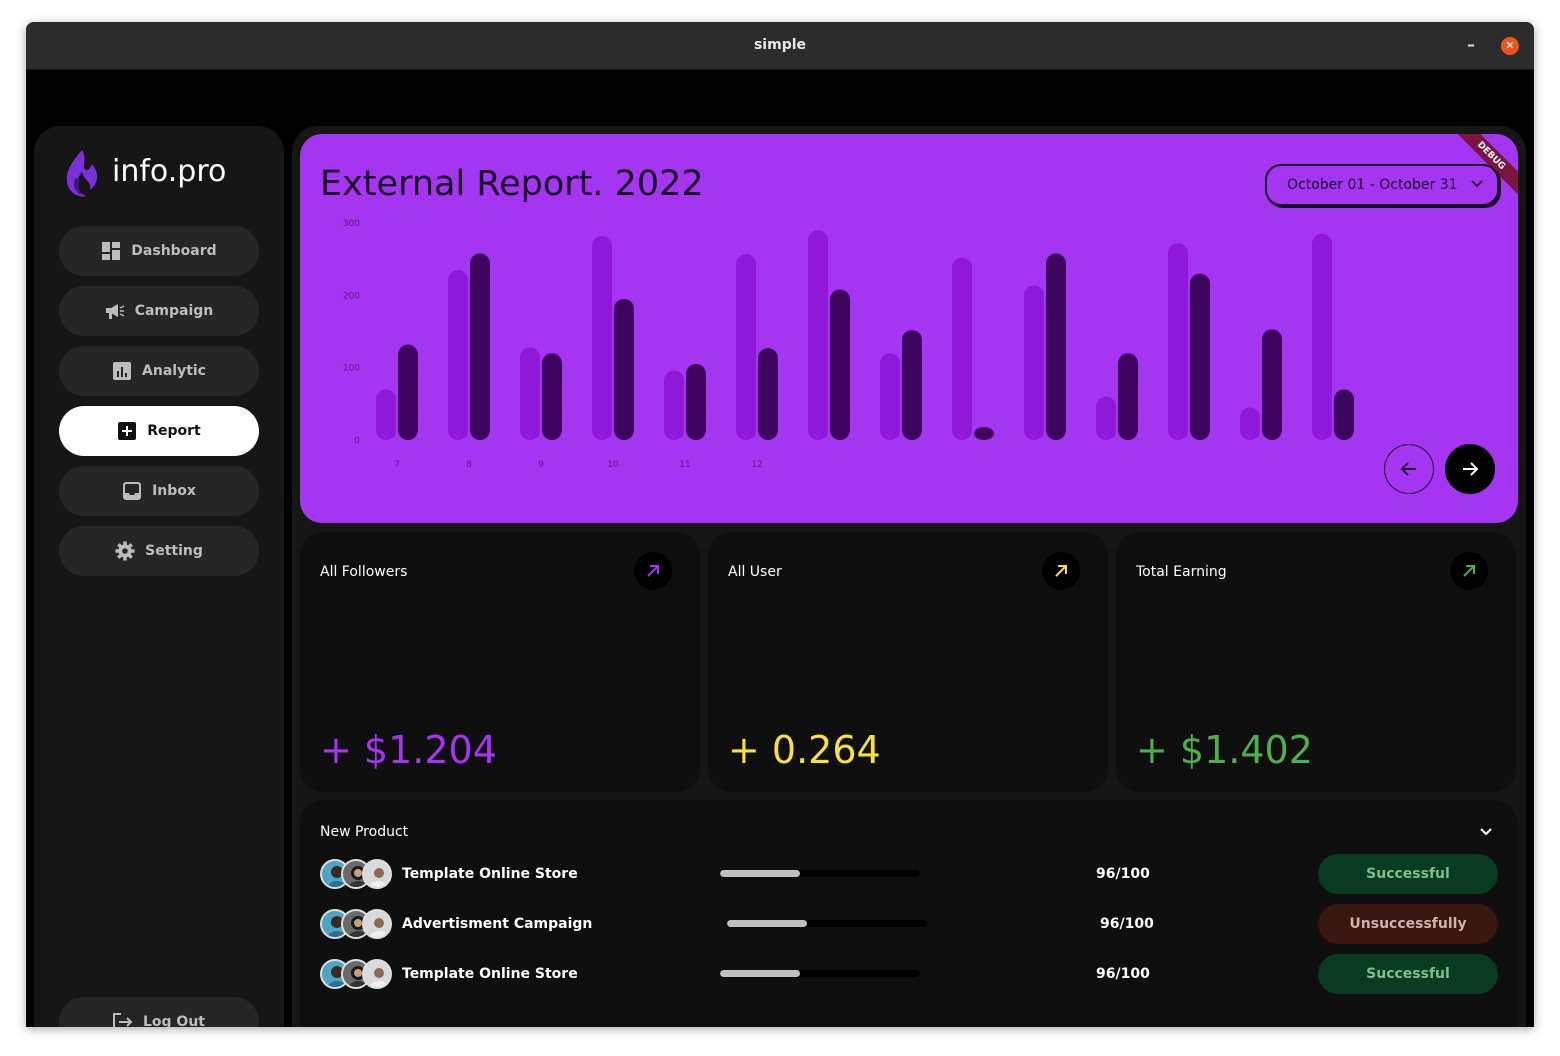 This screenshot has width=1560, height=1056. I want to click on minimize-button: –, so click(1471, 44).